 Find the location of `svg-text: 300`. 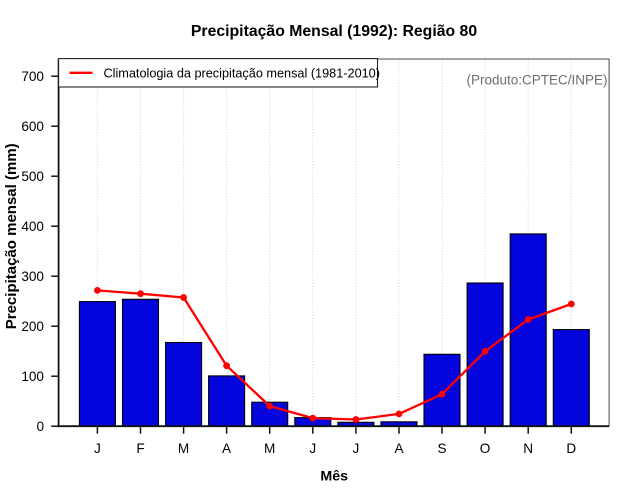

svg-text: 300 is located at coordinates (32, 276).